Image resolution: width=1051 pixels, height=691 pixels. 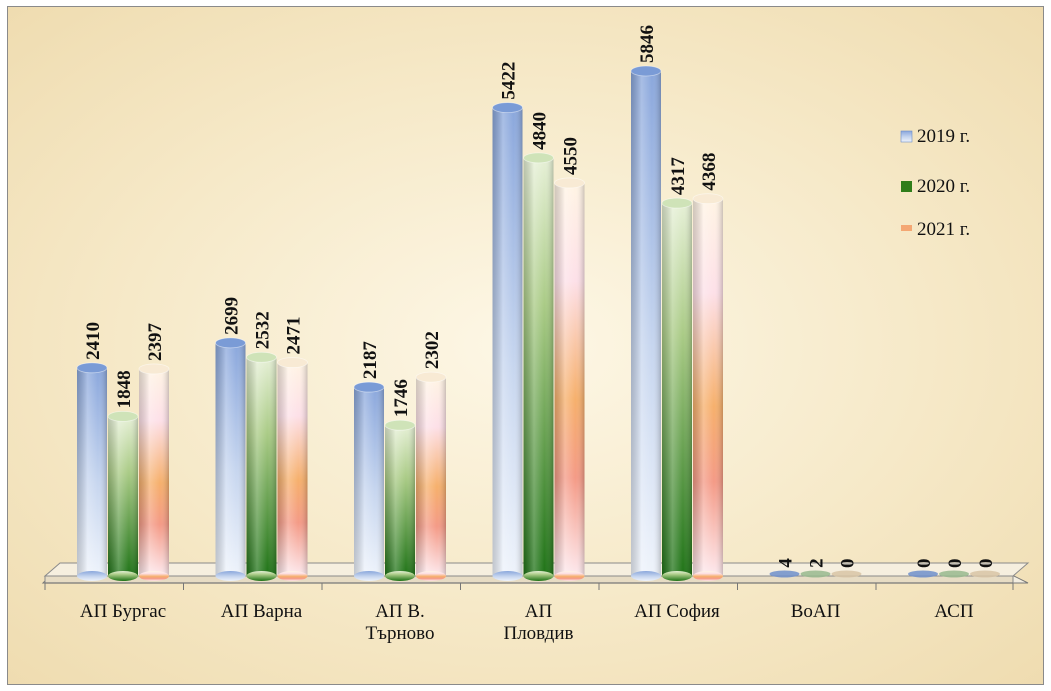 I want to click on legend-item-2019: 2019 г., so click(x=935, y=136).